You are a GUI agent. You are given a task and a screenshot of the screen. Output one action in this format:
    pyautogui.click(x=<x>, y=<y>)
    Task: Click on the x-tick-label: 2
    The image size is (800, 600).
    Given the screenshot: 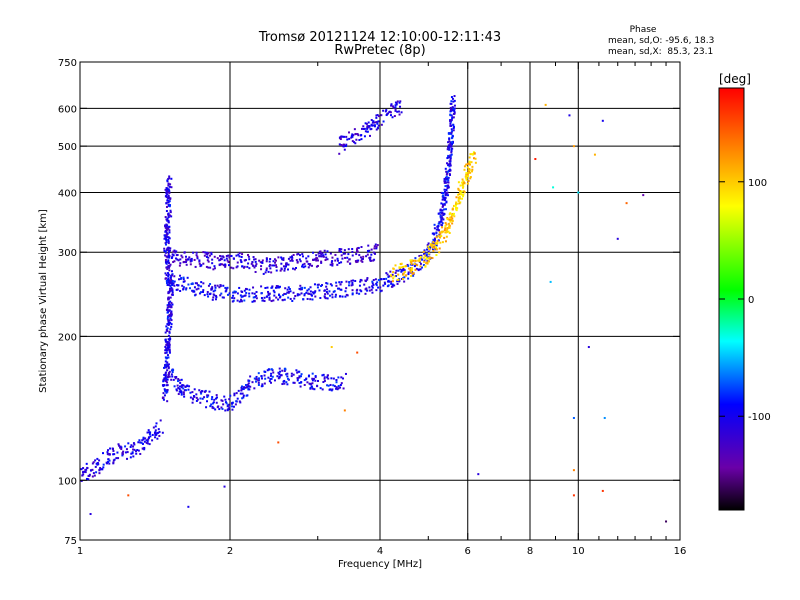 What is the action you would take?
    pyautogui.click(x=230, y=551)
    